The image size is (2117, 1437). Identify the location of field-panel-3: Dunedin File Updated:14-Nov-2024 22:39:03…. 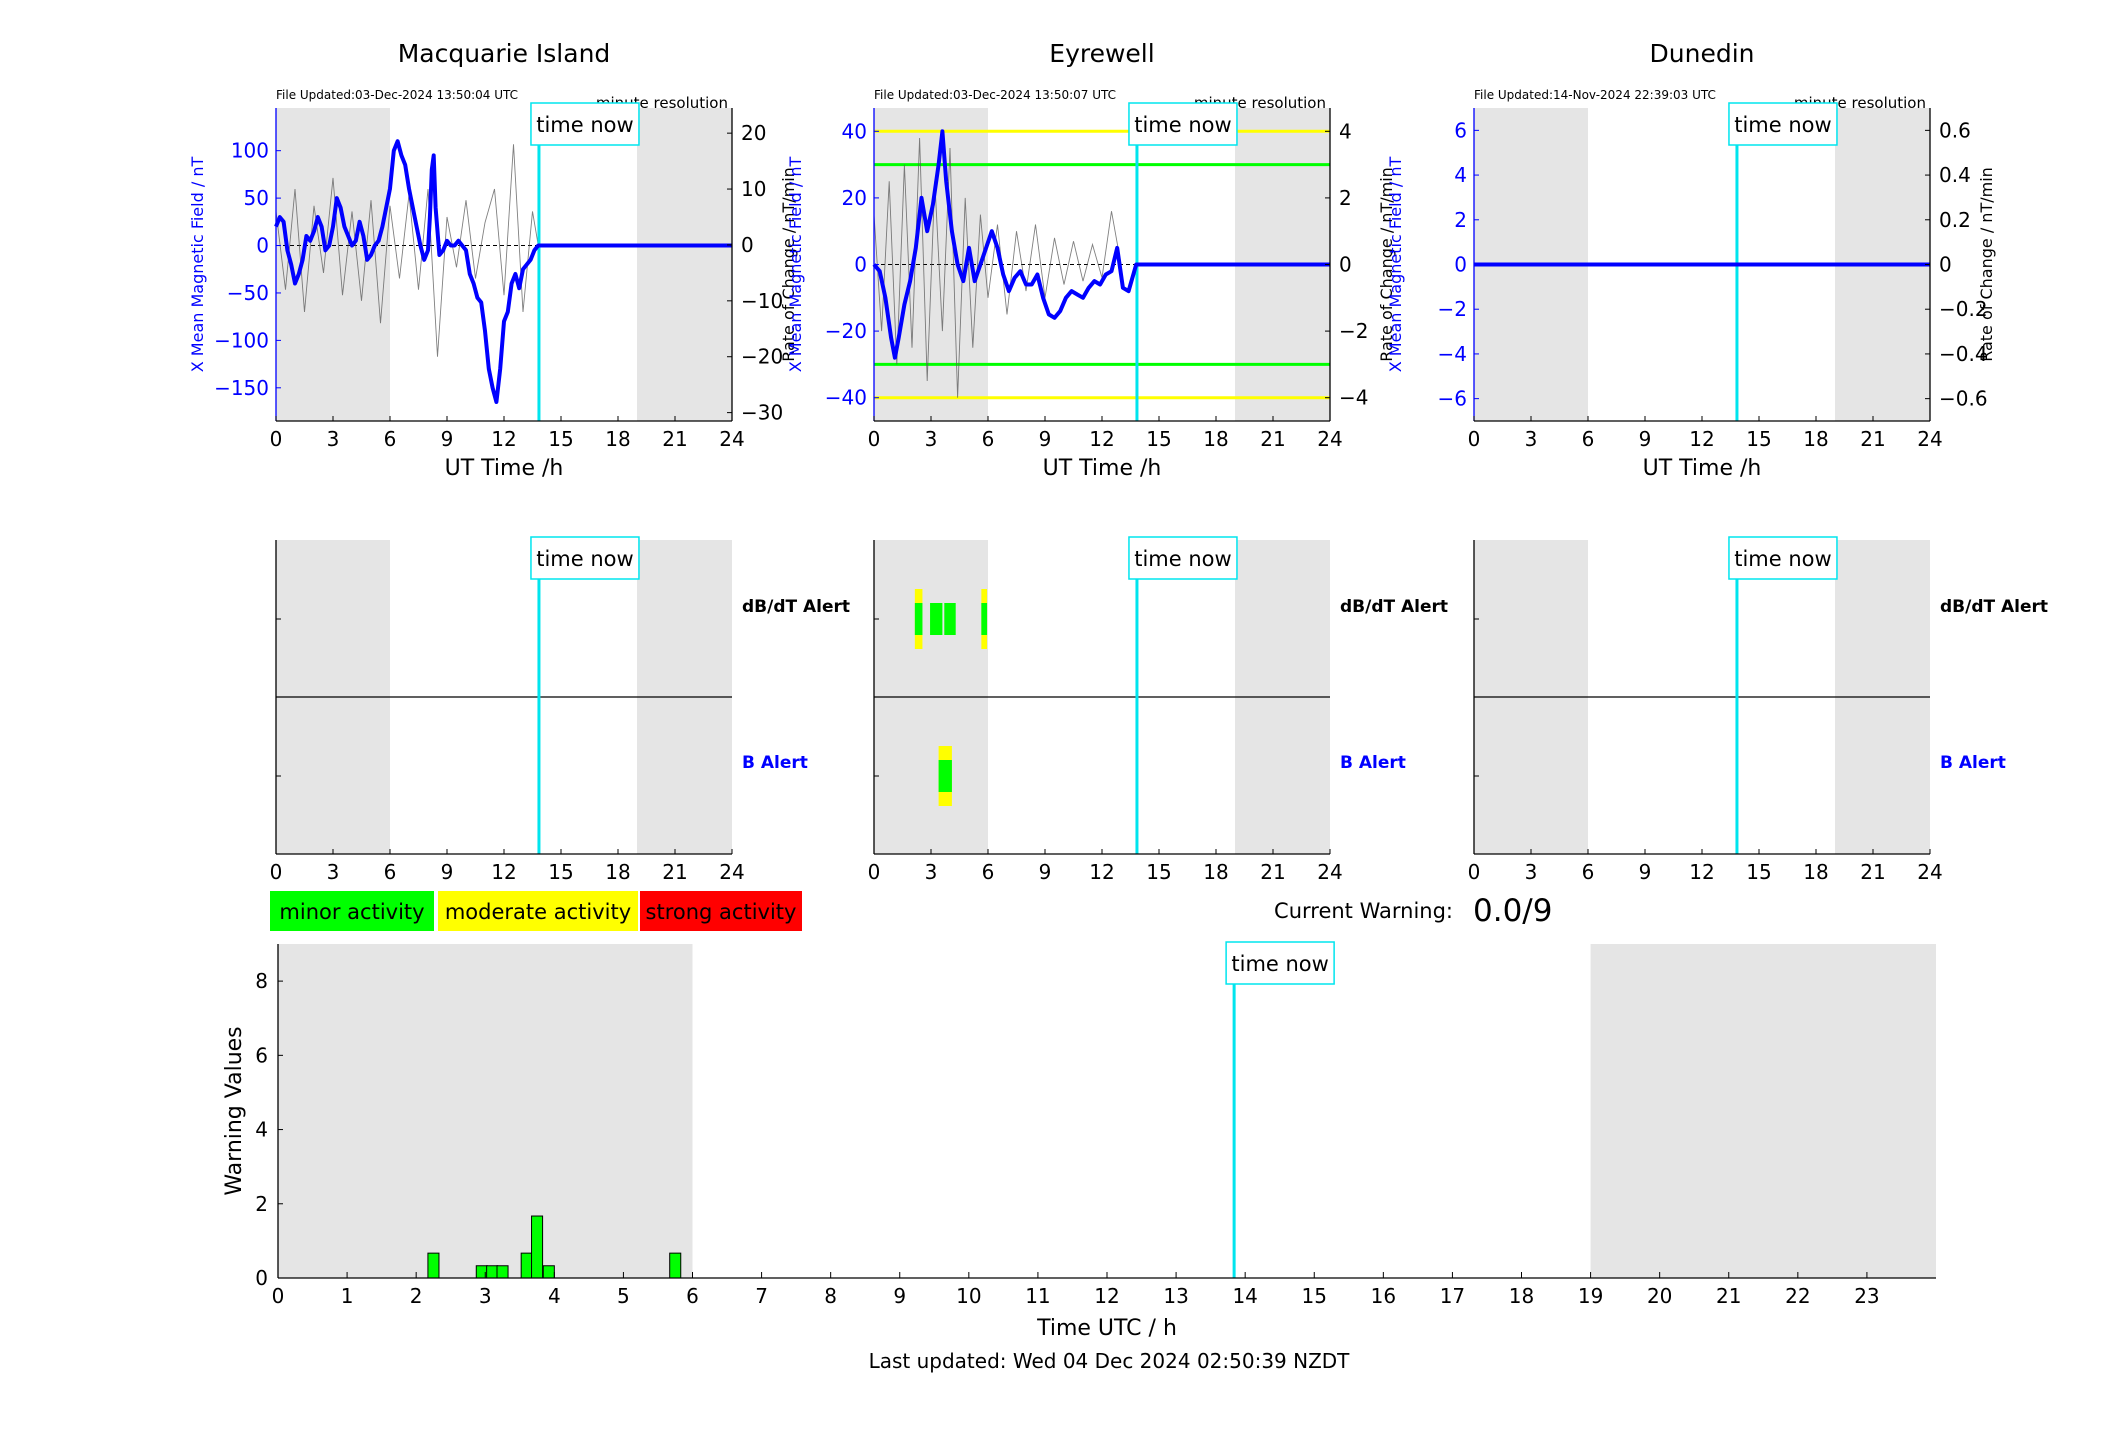
(1691, 260).